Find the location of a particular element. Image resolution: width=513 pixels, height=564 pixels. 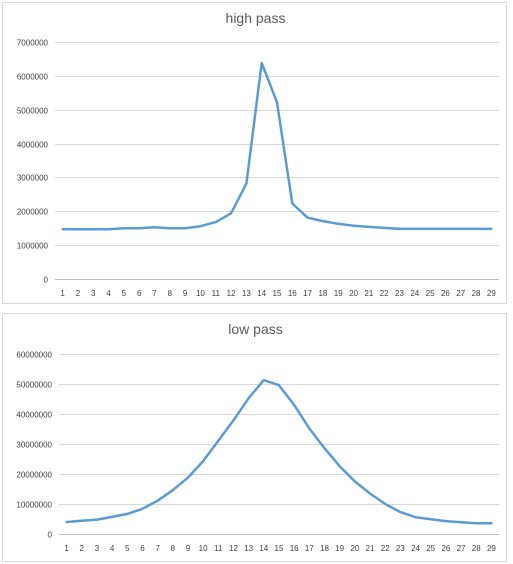

low-pass-x-tick-label: 28 is located at coordinates (476, 548).